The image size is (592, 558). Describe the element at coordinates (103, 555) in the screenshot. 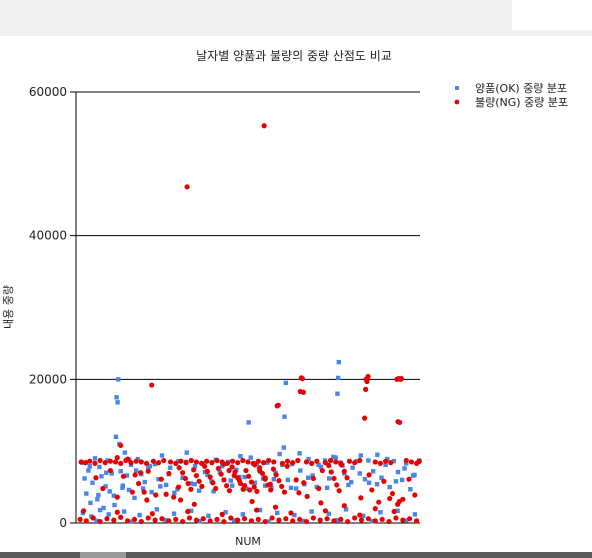

I see `scrollbar-thumb` at that location.